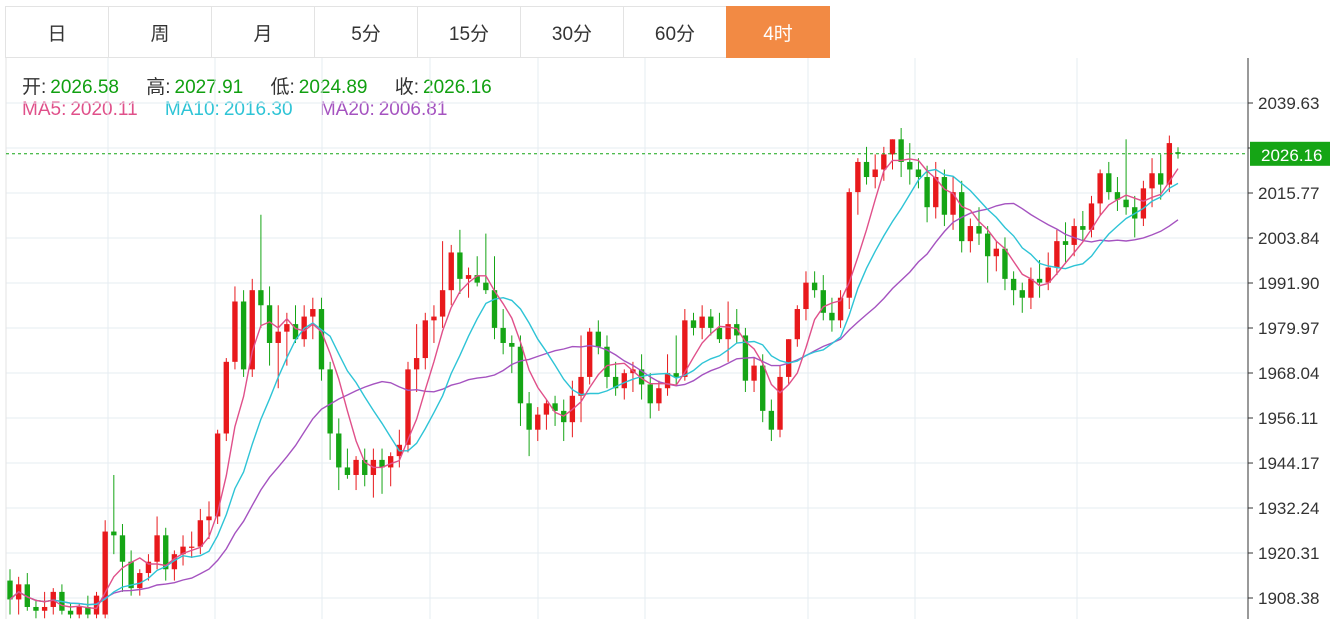  Describe the element at coordinates (158, 87) in the screenshot. I see `high-label: 高:` at that location.